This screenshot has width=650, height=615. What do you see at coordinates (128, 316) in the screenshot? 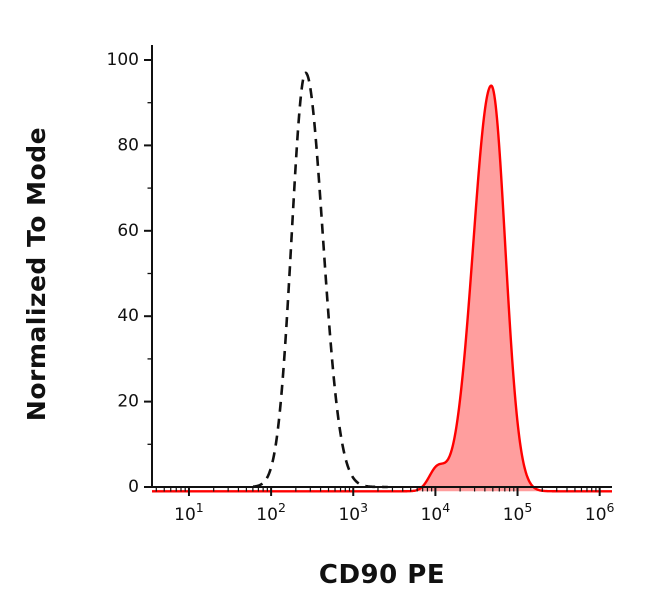
I see `y-tick-label: 40` at bounding box center [128, 316].